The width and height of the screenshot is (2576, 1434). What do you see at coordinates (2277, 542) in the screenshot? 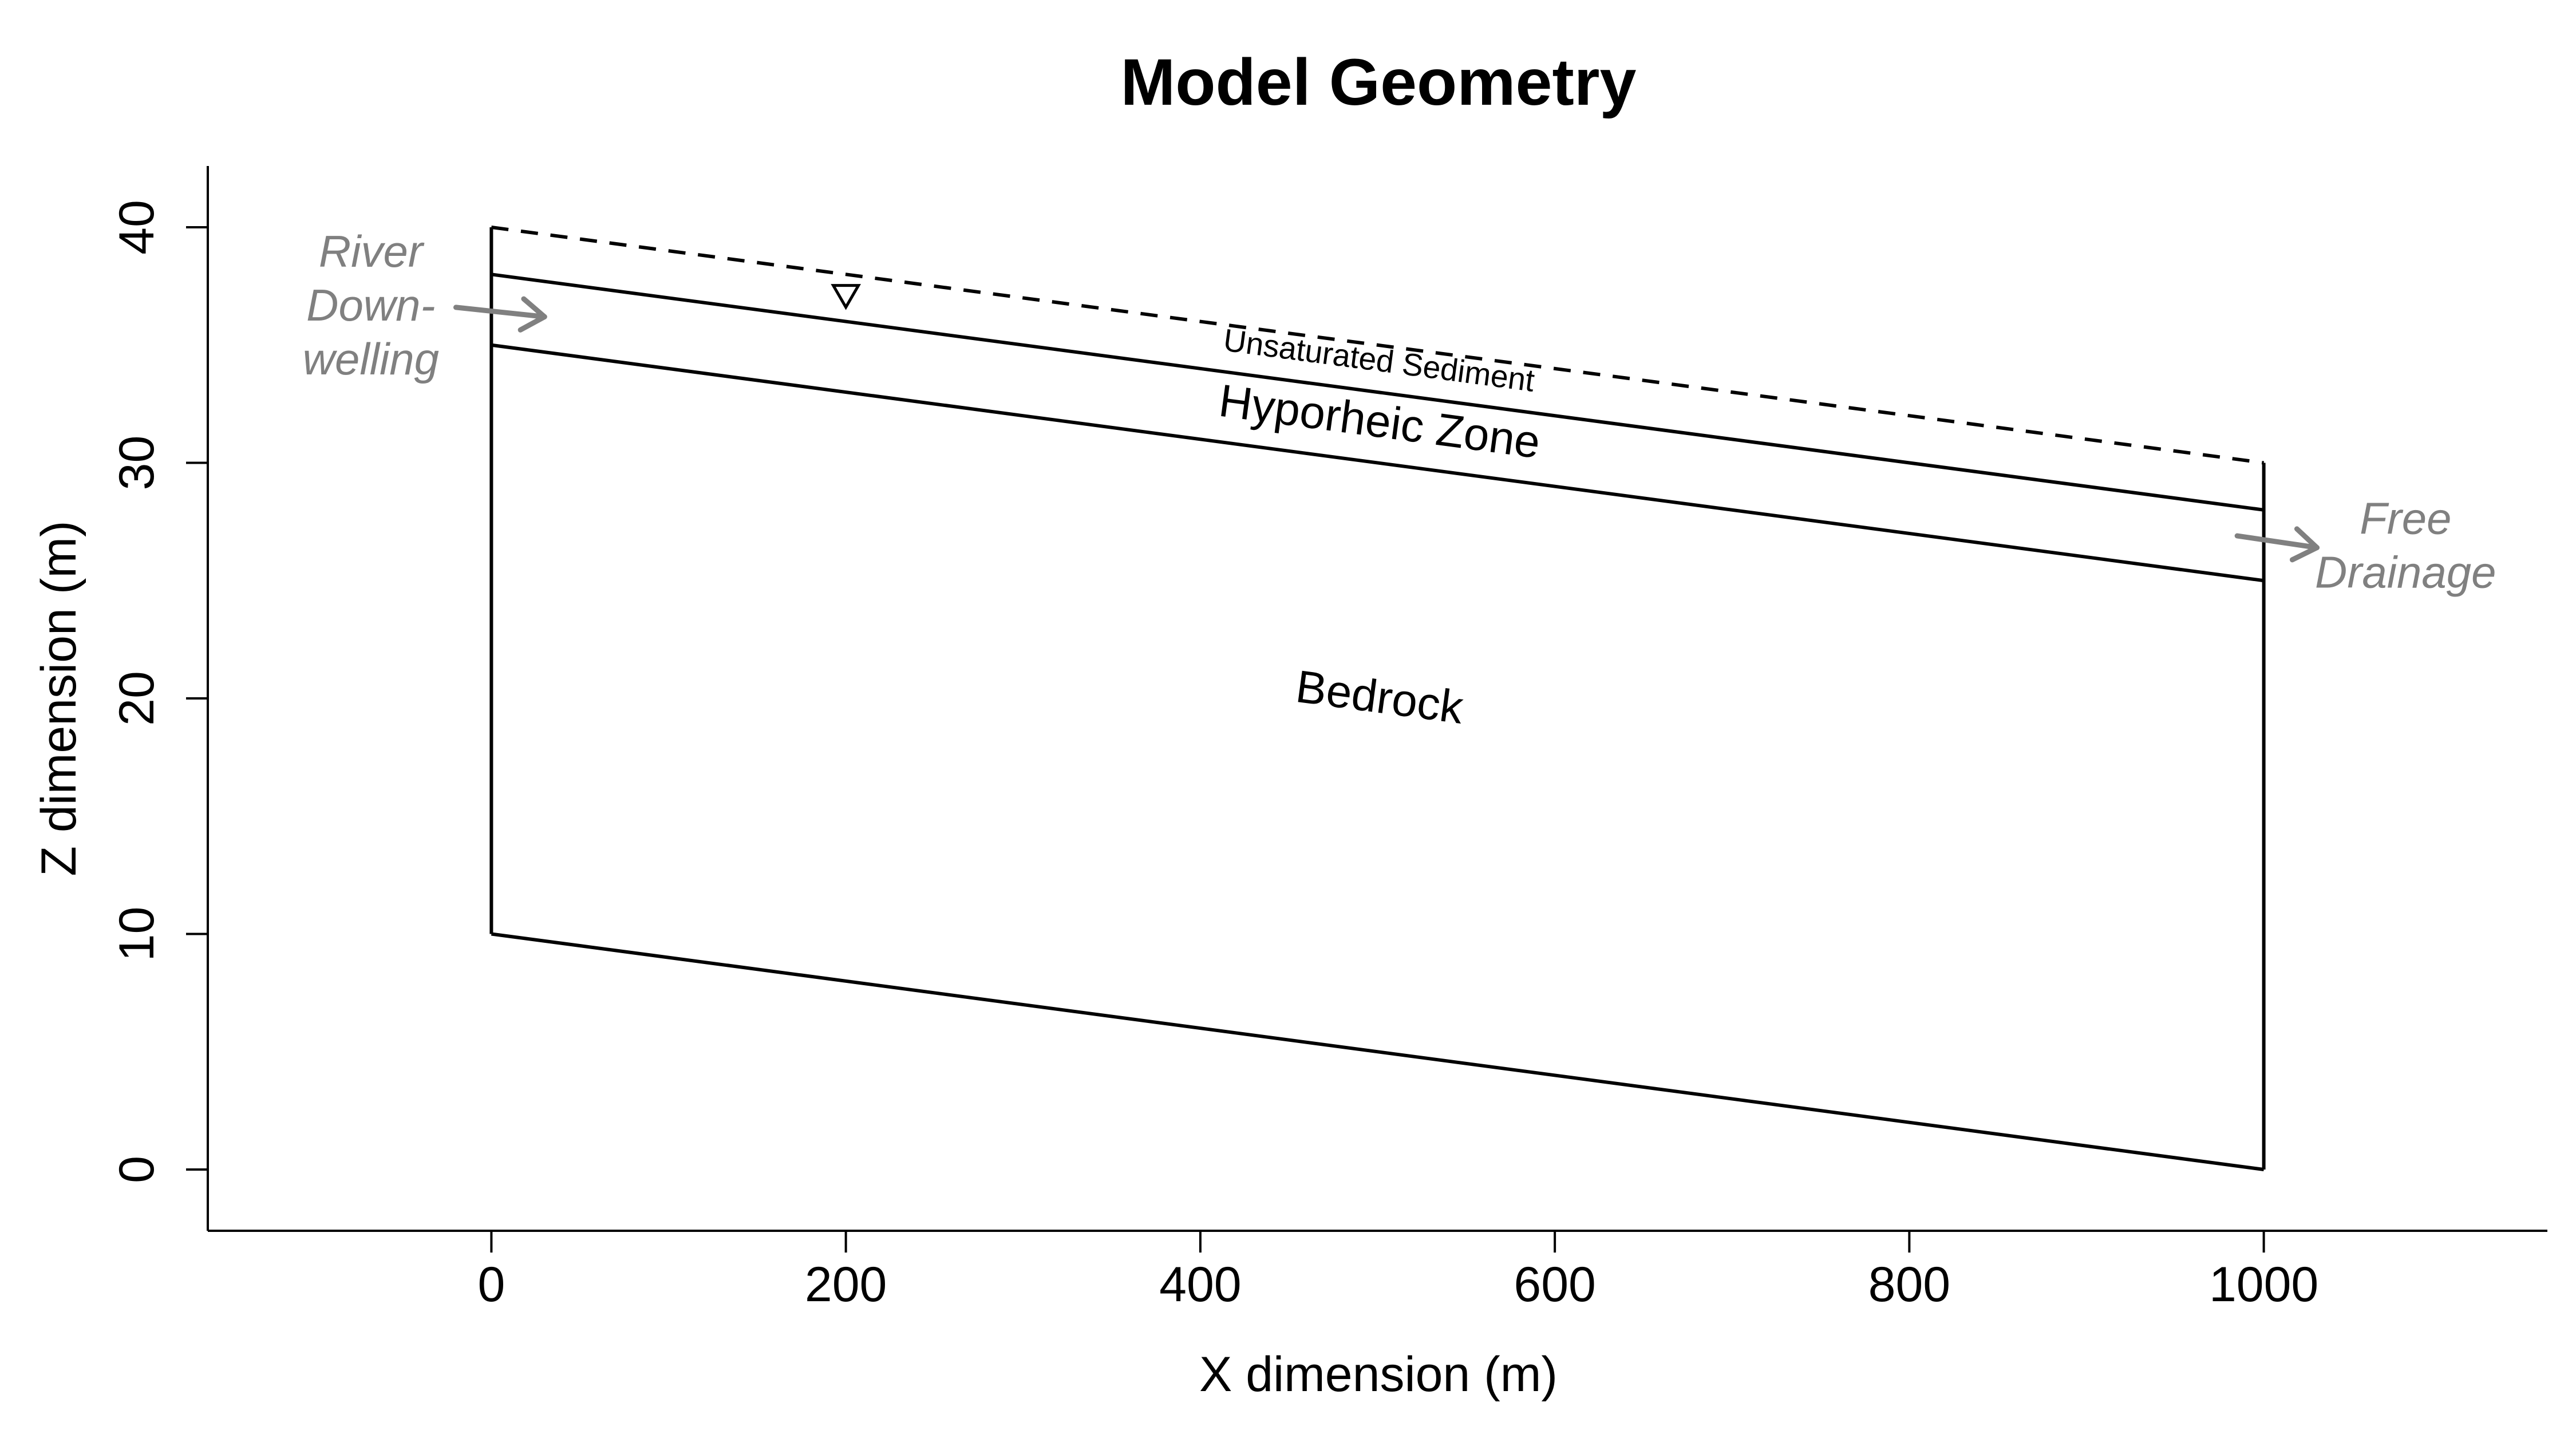
I see `free-drainage-arrow-shaft` at bounding box center [2277, 542].